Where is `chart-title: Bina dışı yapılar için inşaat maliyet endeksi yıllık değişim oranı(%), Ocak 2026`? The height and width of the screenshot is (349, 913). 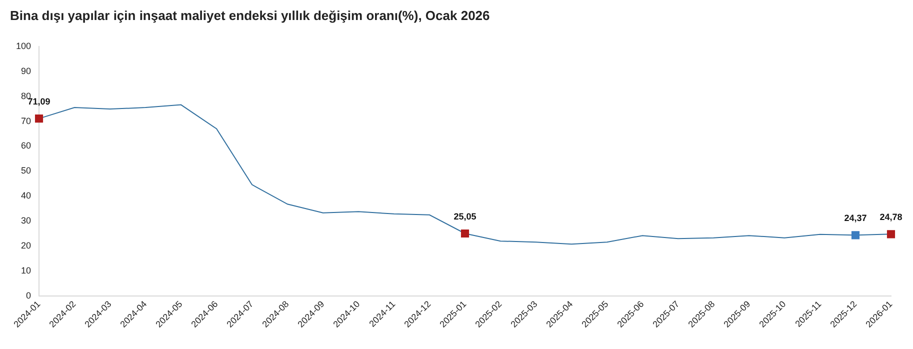 chart-title: Bina dışı yapılar için inşaat maliyet endeksi yıllık değişim oranı(%), Ocak 2026 is located at coordinates (250, 15).